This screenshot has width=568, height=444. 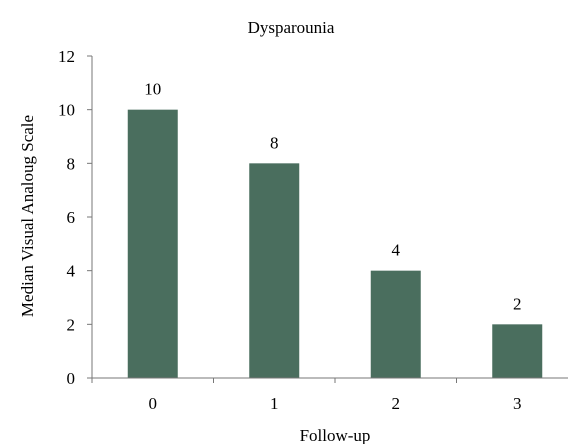 What do you see at coordinates (27, 216) in the screenshot?
I see `y-axis-label: Median Visual Analoug Scale` at bounding box center [27, 216].